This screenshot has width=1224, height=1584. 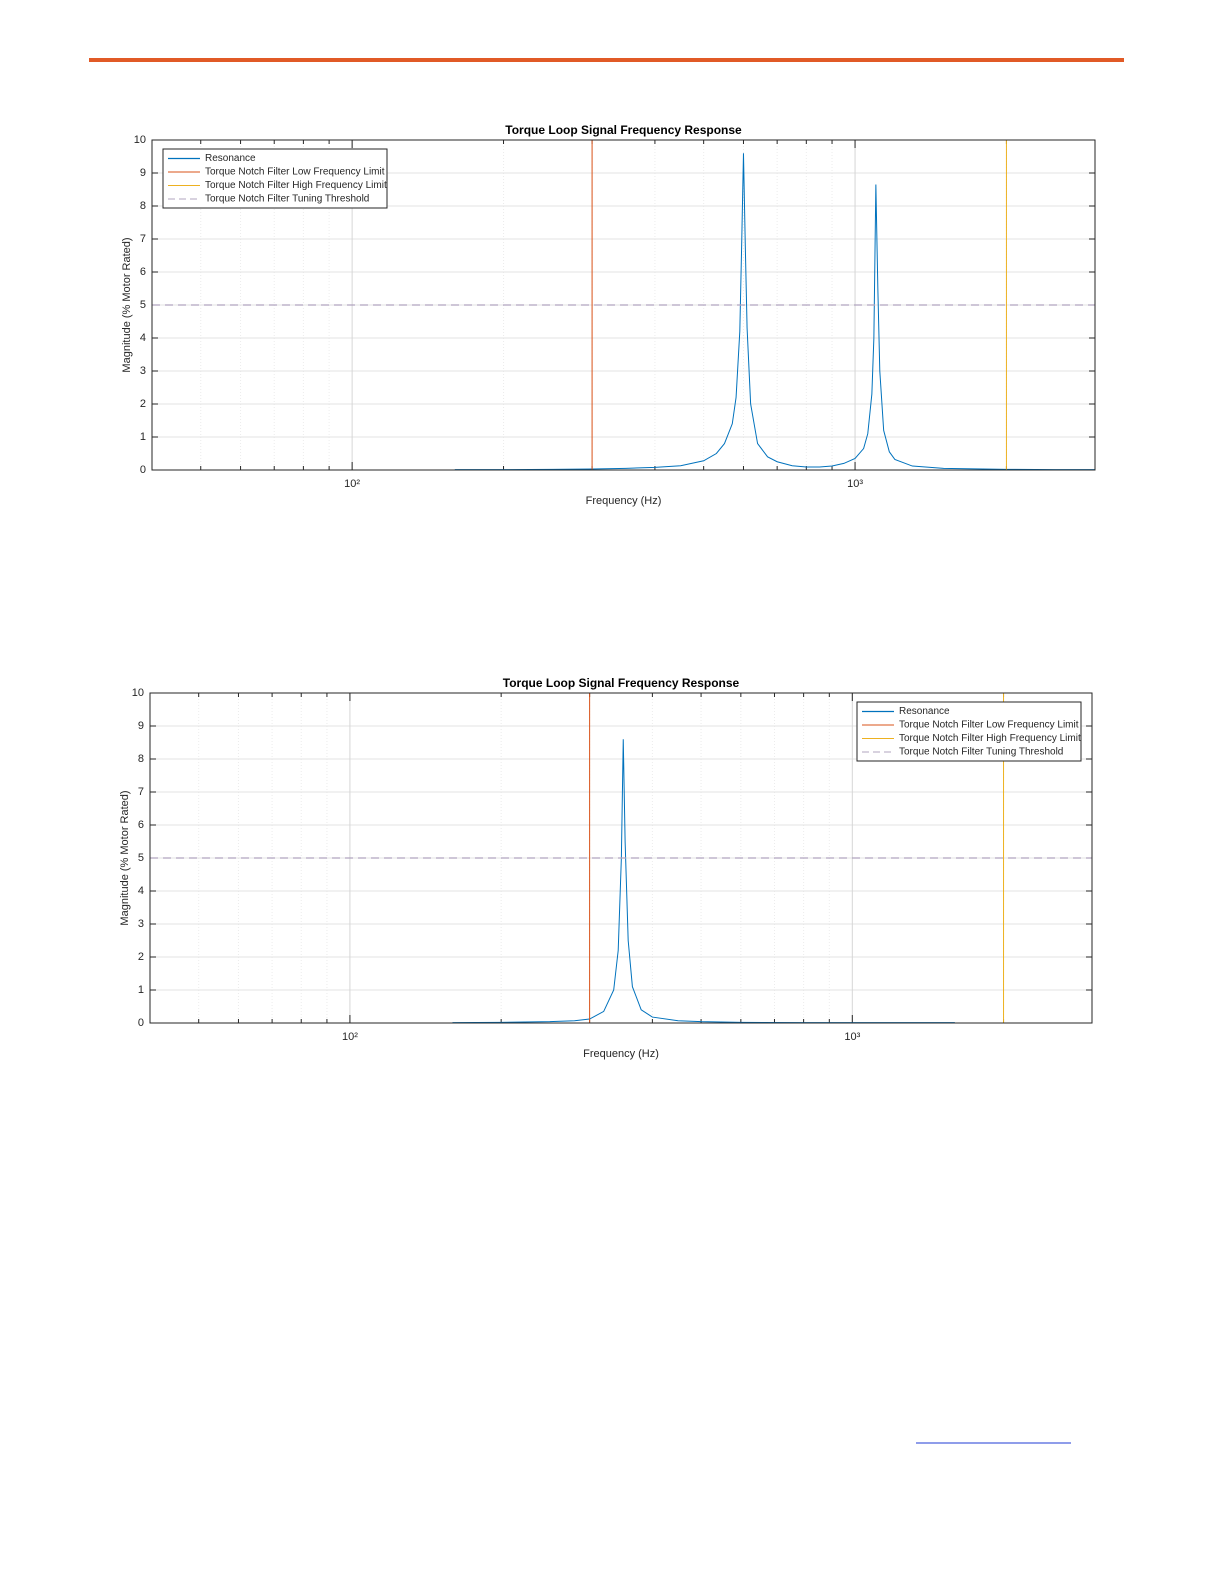 What do you see at coordinates (774, 312) in the screenshot?
I see `resonance-line` at bounding box center [774, 312].